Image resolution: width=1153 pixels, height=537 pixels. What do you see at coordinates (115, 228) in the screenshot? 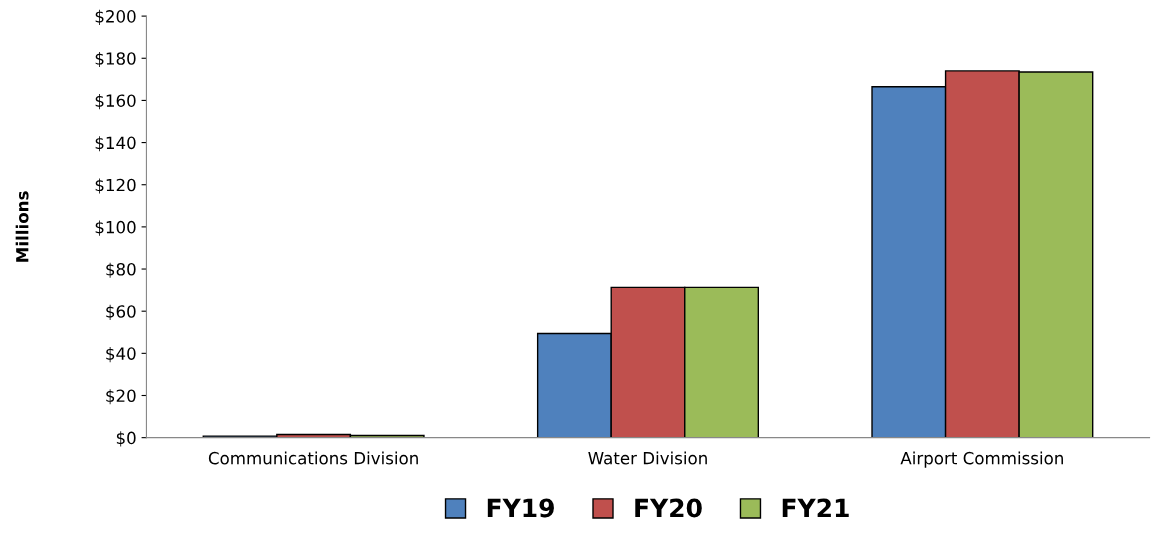
I see `y-tick-label: $100` at bounding box center [115, 228].